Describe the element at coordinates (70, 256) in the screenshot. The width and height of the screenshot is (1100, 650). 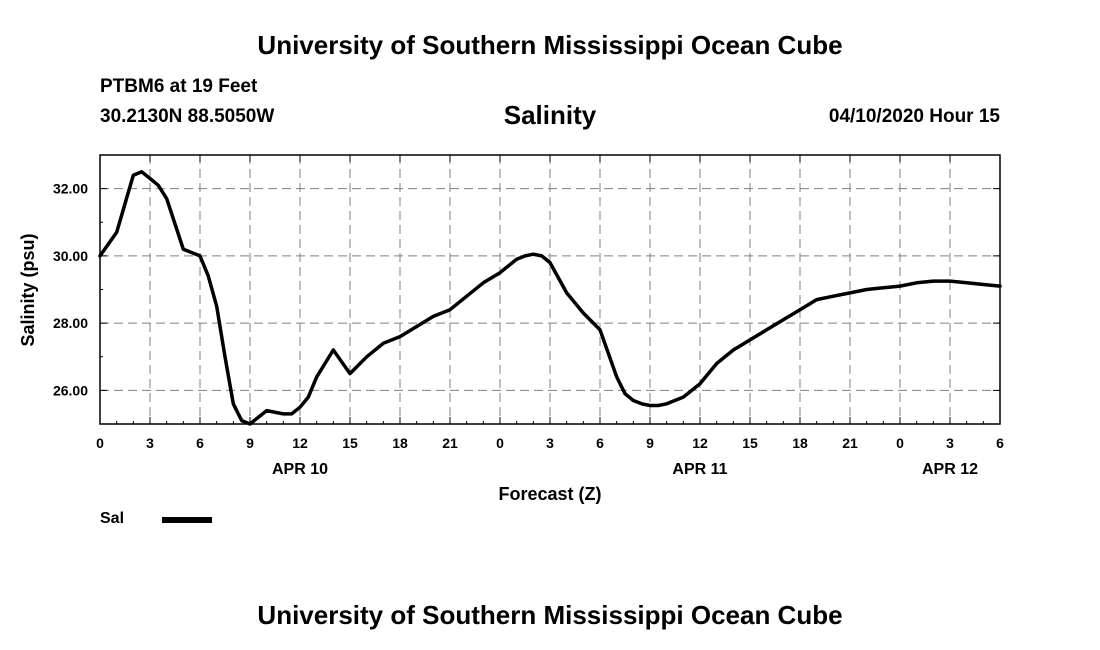
I see `y-tick-label: 30.00` at that location.